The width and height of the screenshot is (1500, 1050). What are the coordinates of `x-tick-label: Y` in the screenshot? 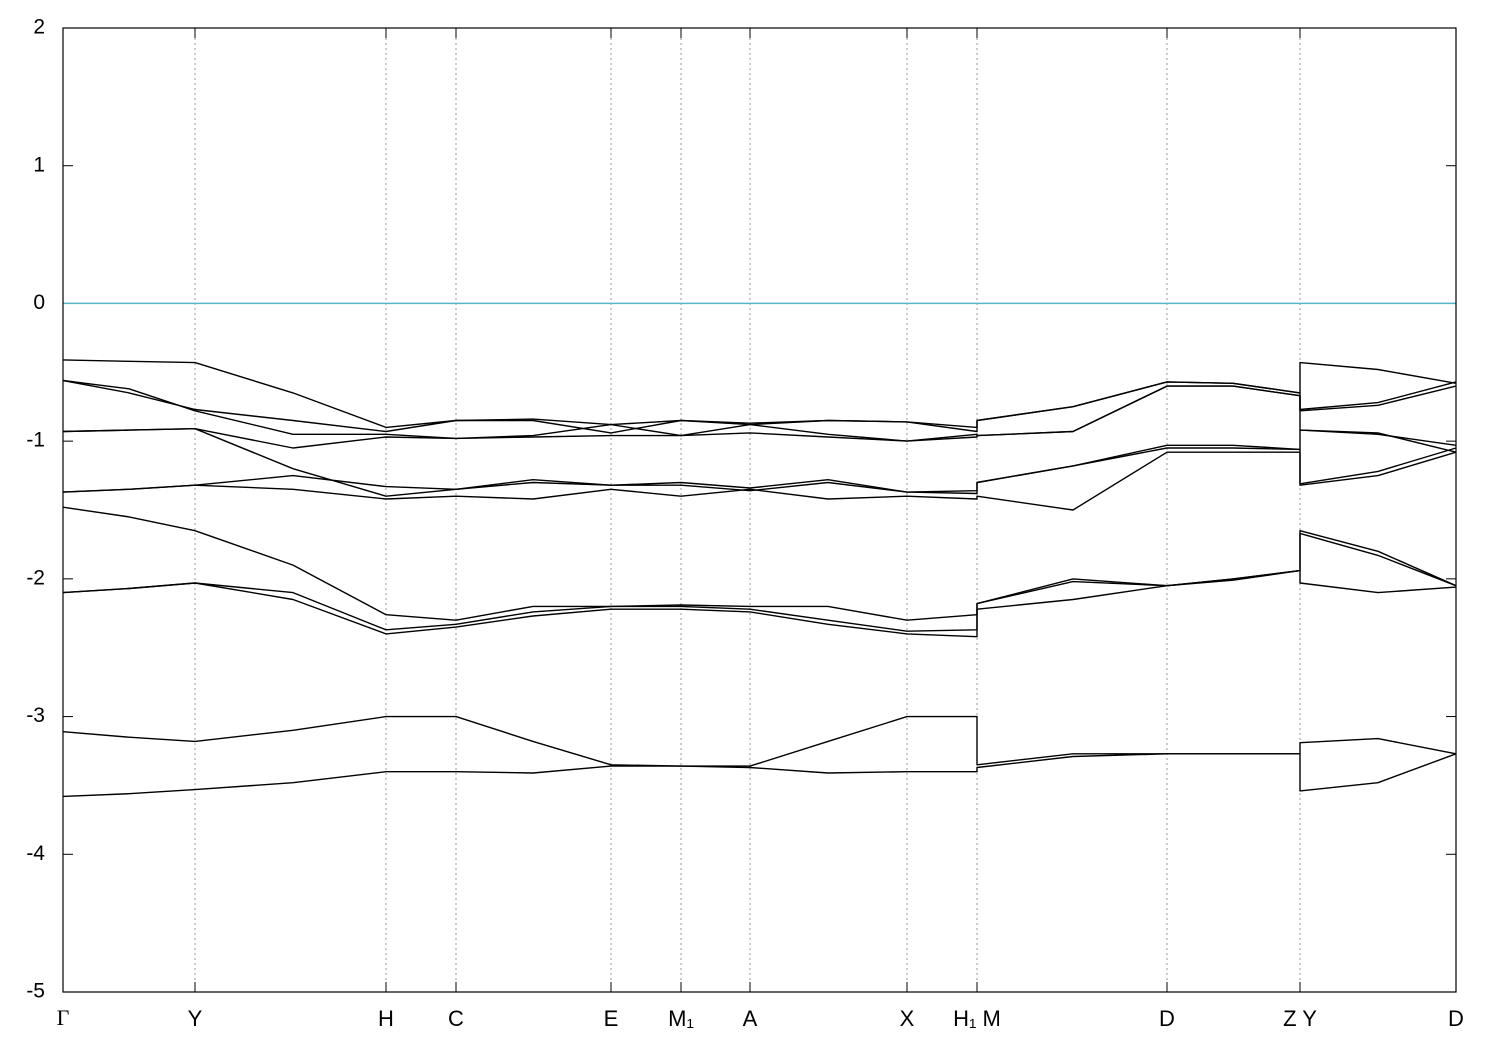 It's located at (195, 1018).